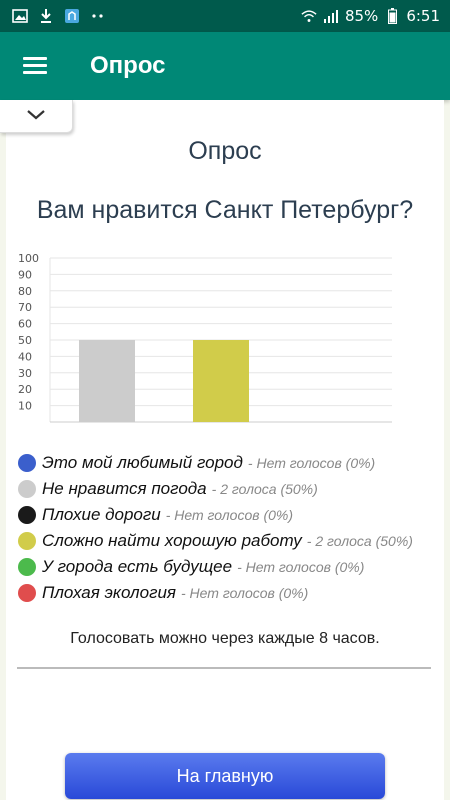  Describe the element at coordinates (361, 16) in the screenshot. I see `battery-percent: 85%` at that location.